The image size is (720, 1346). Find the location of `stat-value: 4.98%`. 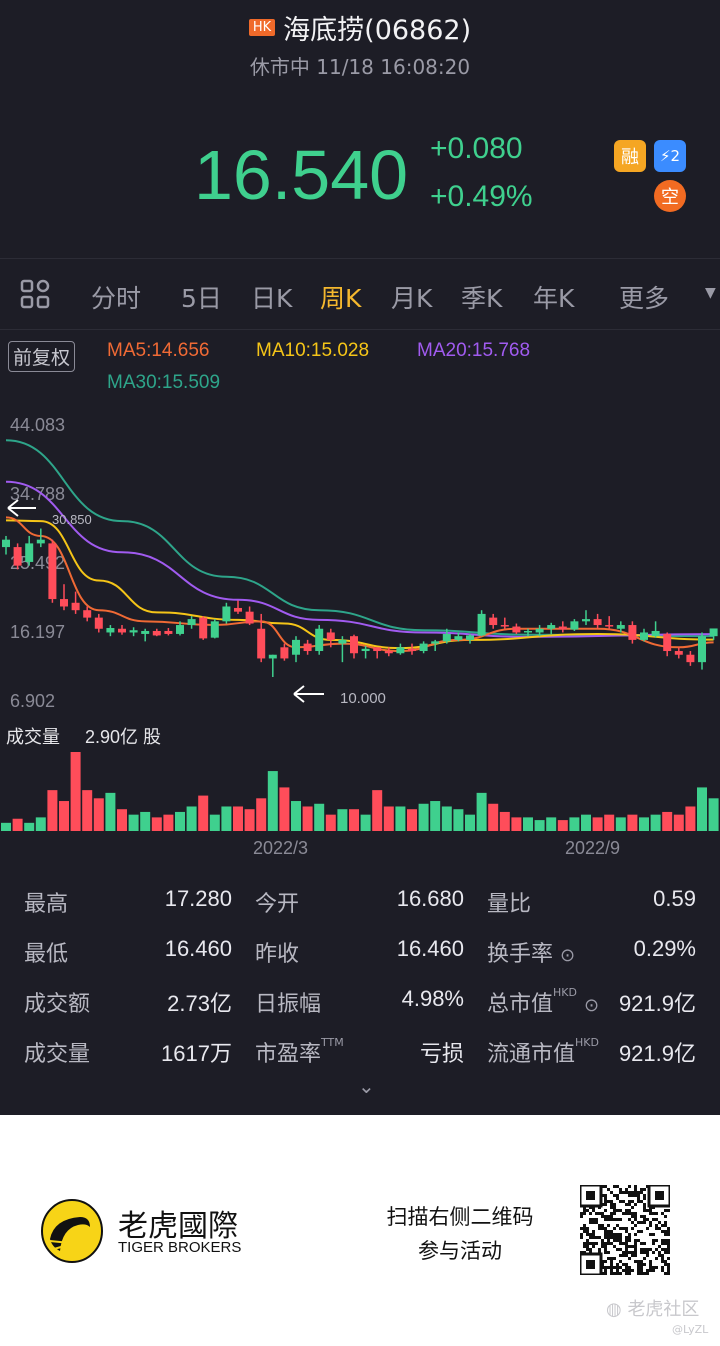

stat-value: 4.98% is located at coordinates (432, 998).